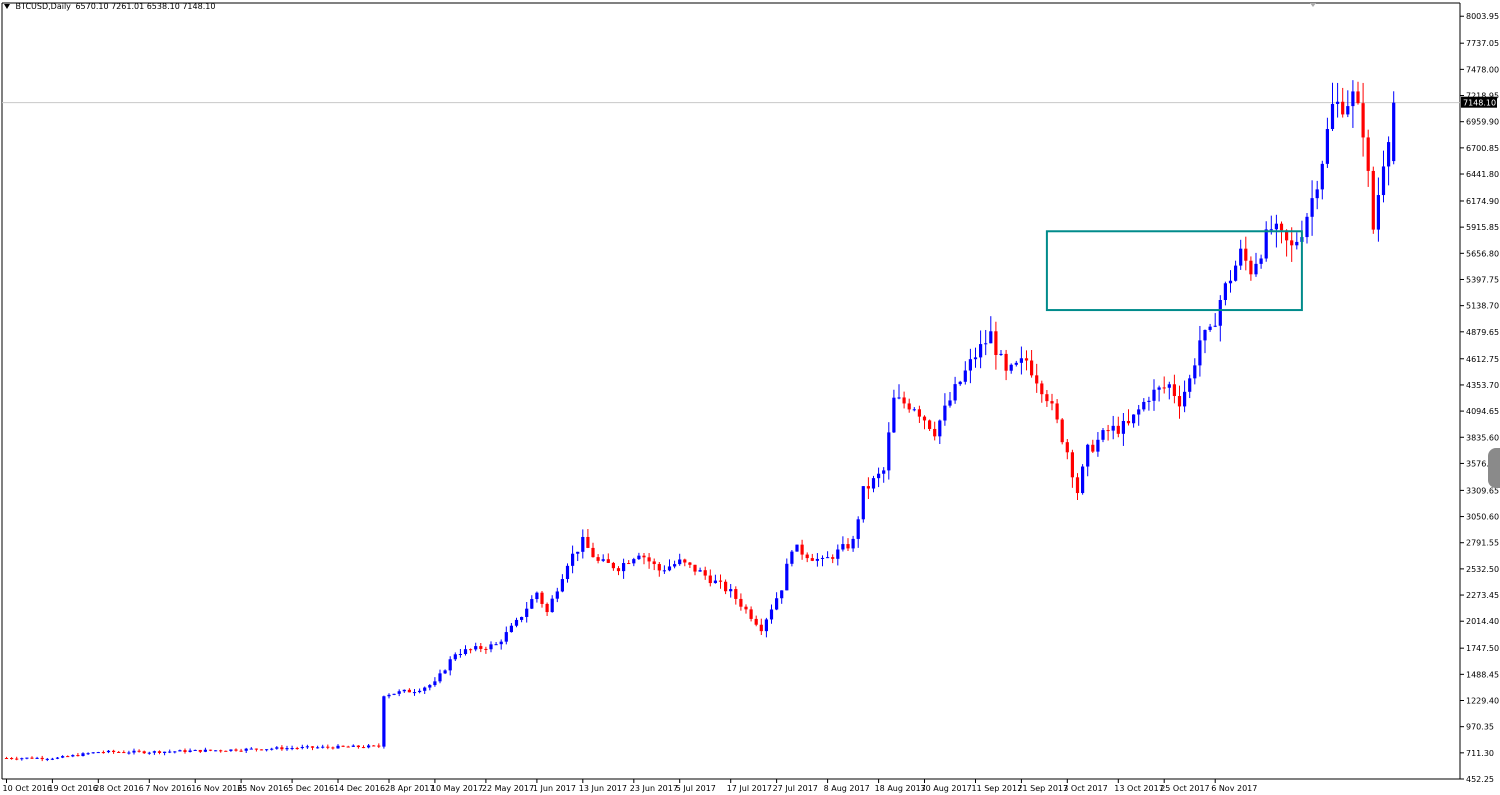  I want to click on shift-marker-icon, so click(1313, 5).